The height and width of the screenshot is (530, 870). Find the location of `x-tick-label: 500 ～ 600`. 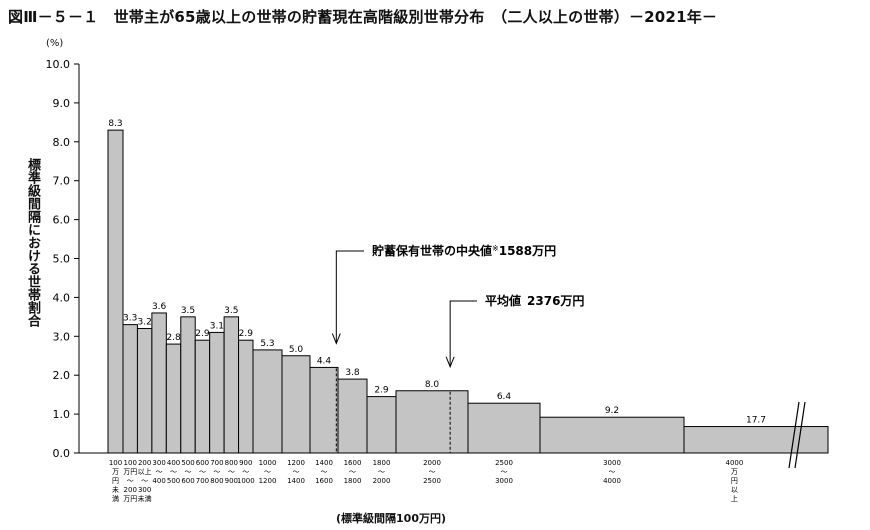

x-tick-label: 500 ～ 600 is located at coordinates (187, 472).